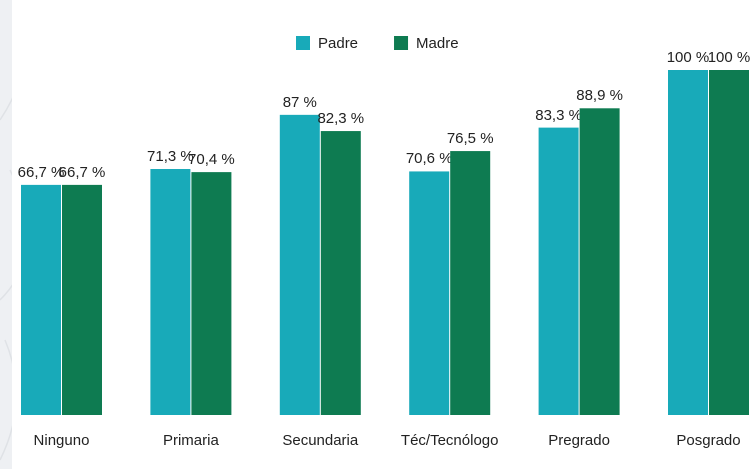  I want to click on value-label: 70,6 %, so click(429, 159).